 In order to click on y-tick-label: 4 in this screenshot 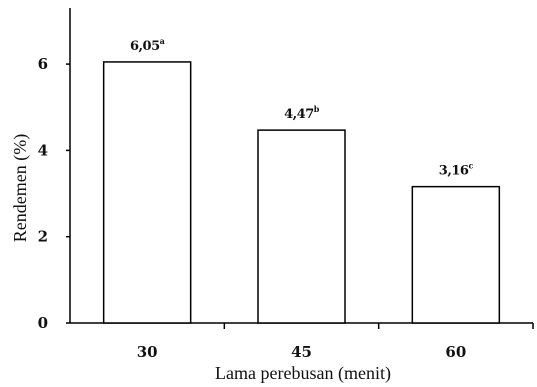, I will do `click(43, 150)`.